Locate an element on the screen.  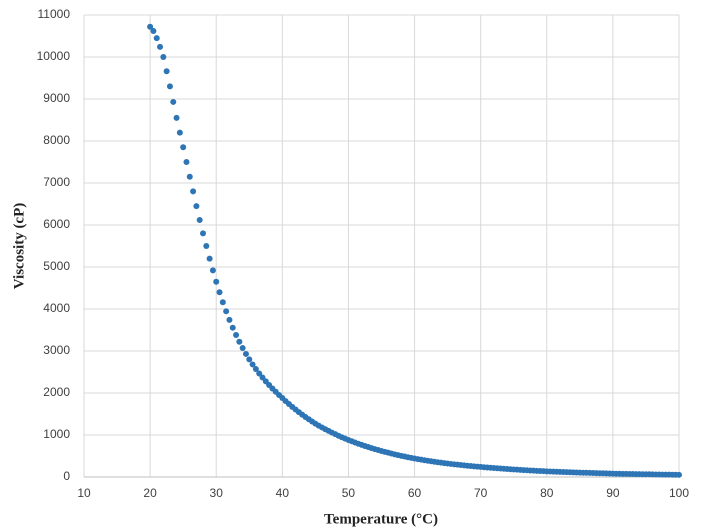
y-tick-label: 1000 is located at coordinates (56, 434).